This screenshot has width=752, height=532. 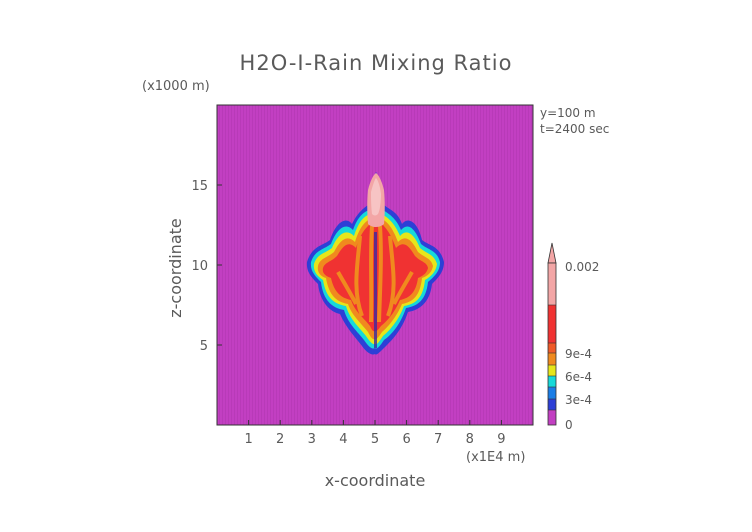 I want to click on heatmap-field, so click(x=375, y=263).